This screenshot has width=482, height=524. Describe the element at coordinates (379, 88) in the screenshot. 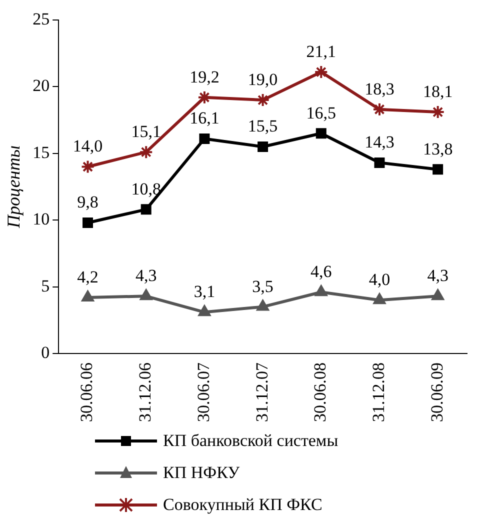

I see `data-label: 18,3` at that location.